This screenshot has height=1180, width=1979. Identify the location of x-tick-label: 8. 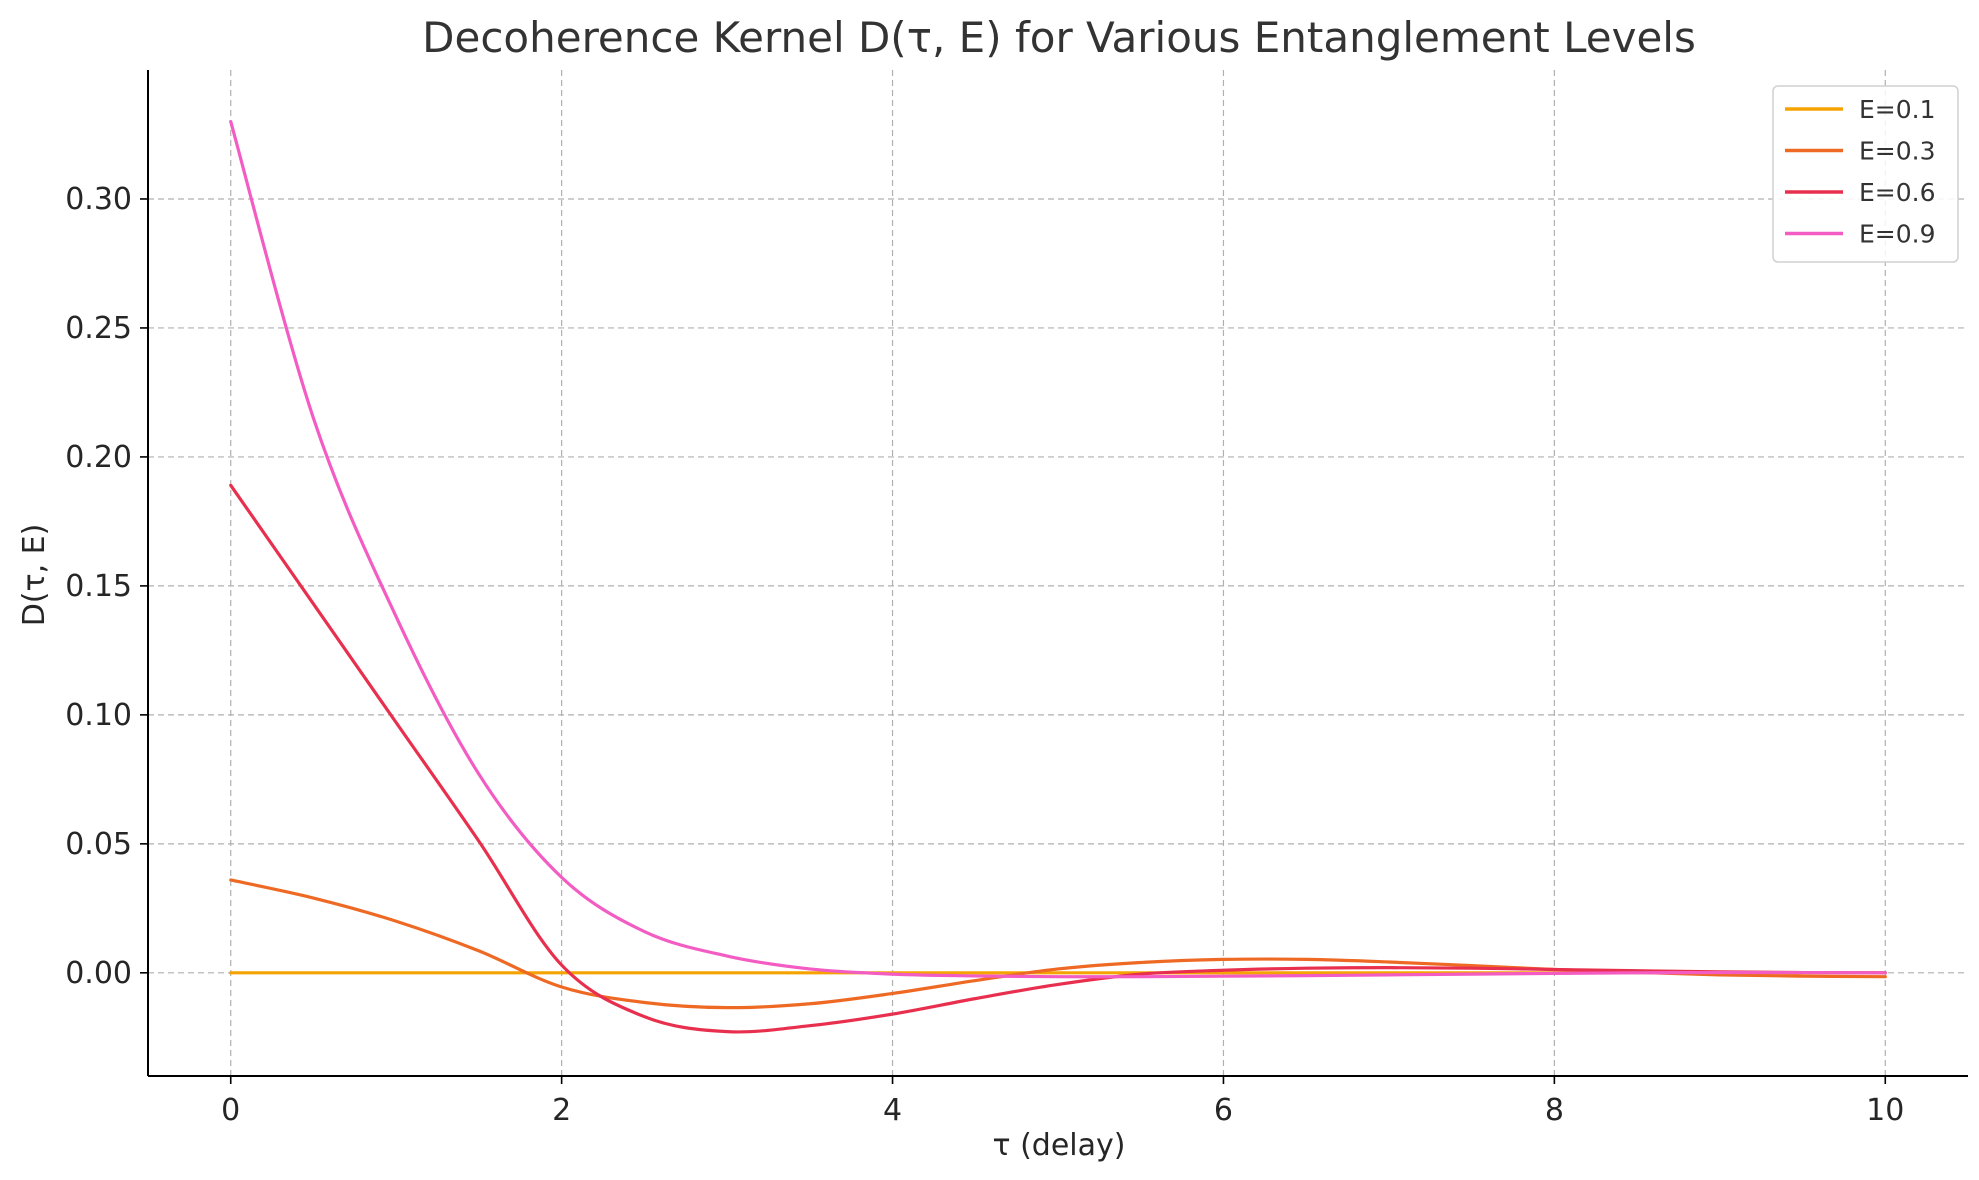
(1554, 1110).